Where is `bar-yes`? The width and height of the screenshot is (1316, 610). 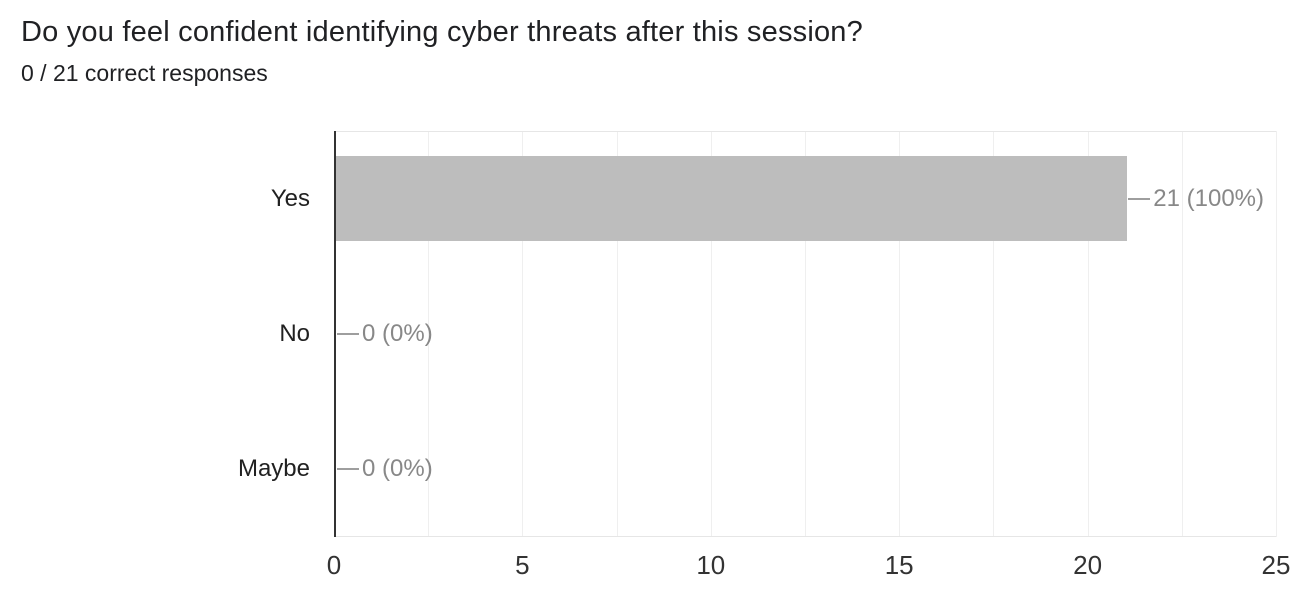 bar-yes is located at coordinates (732, 199).